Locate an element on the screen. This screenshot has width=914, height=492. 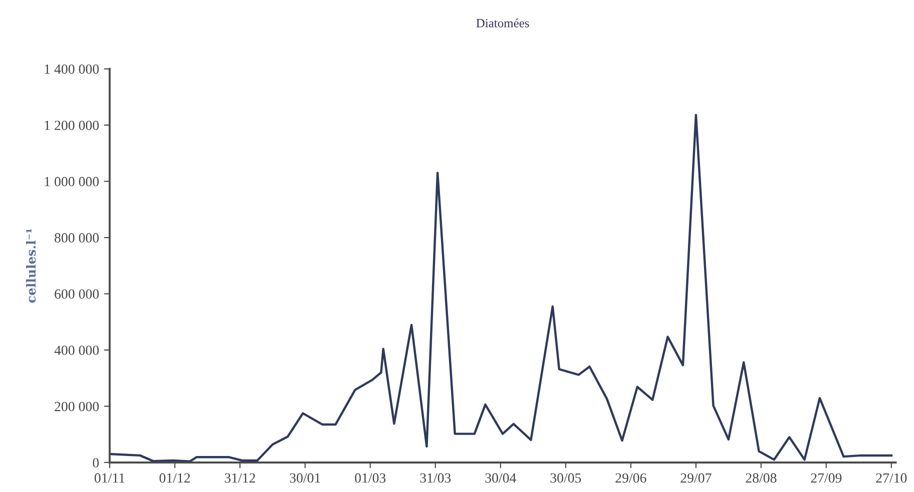
y-tick-label: 800 000 is located at coordinates (76, 238).